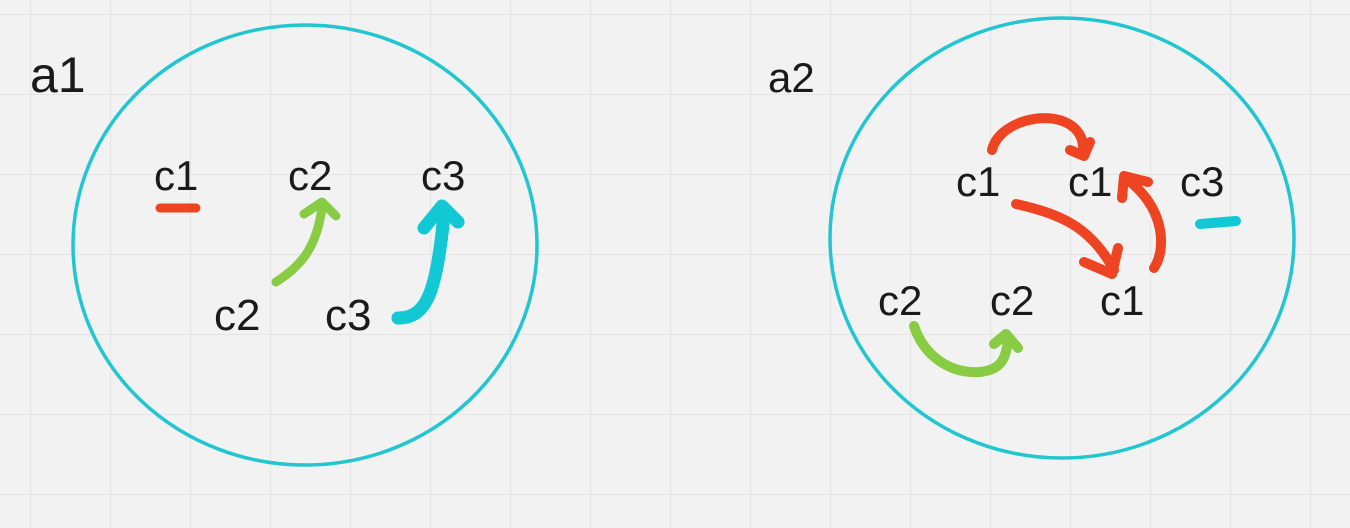 This screenshot has height=528, width=1350. What do you see at coordinates (348, 315) in the screenshot?
I see `a1-label-bottom-c3: c3` at bounding box center [348, 315].